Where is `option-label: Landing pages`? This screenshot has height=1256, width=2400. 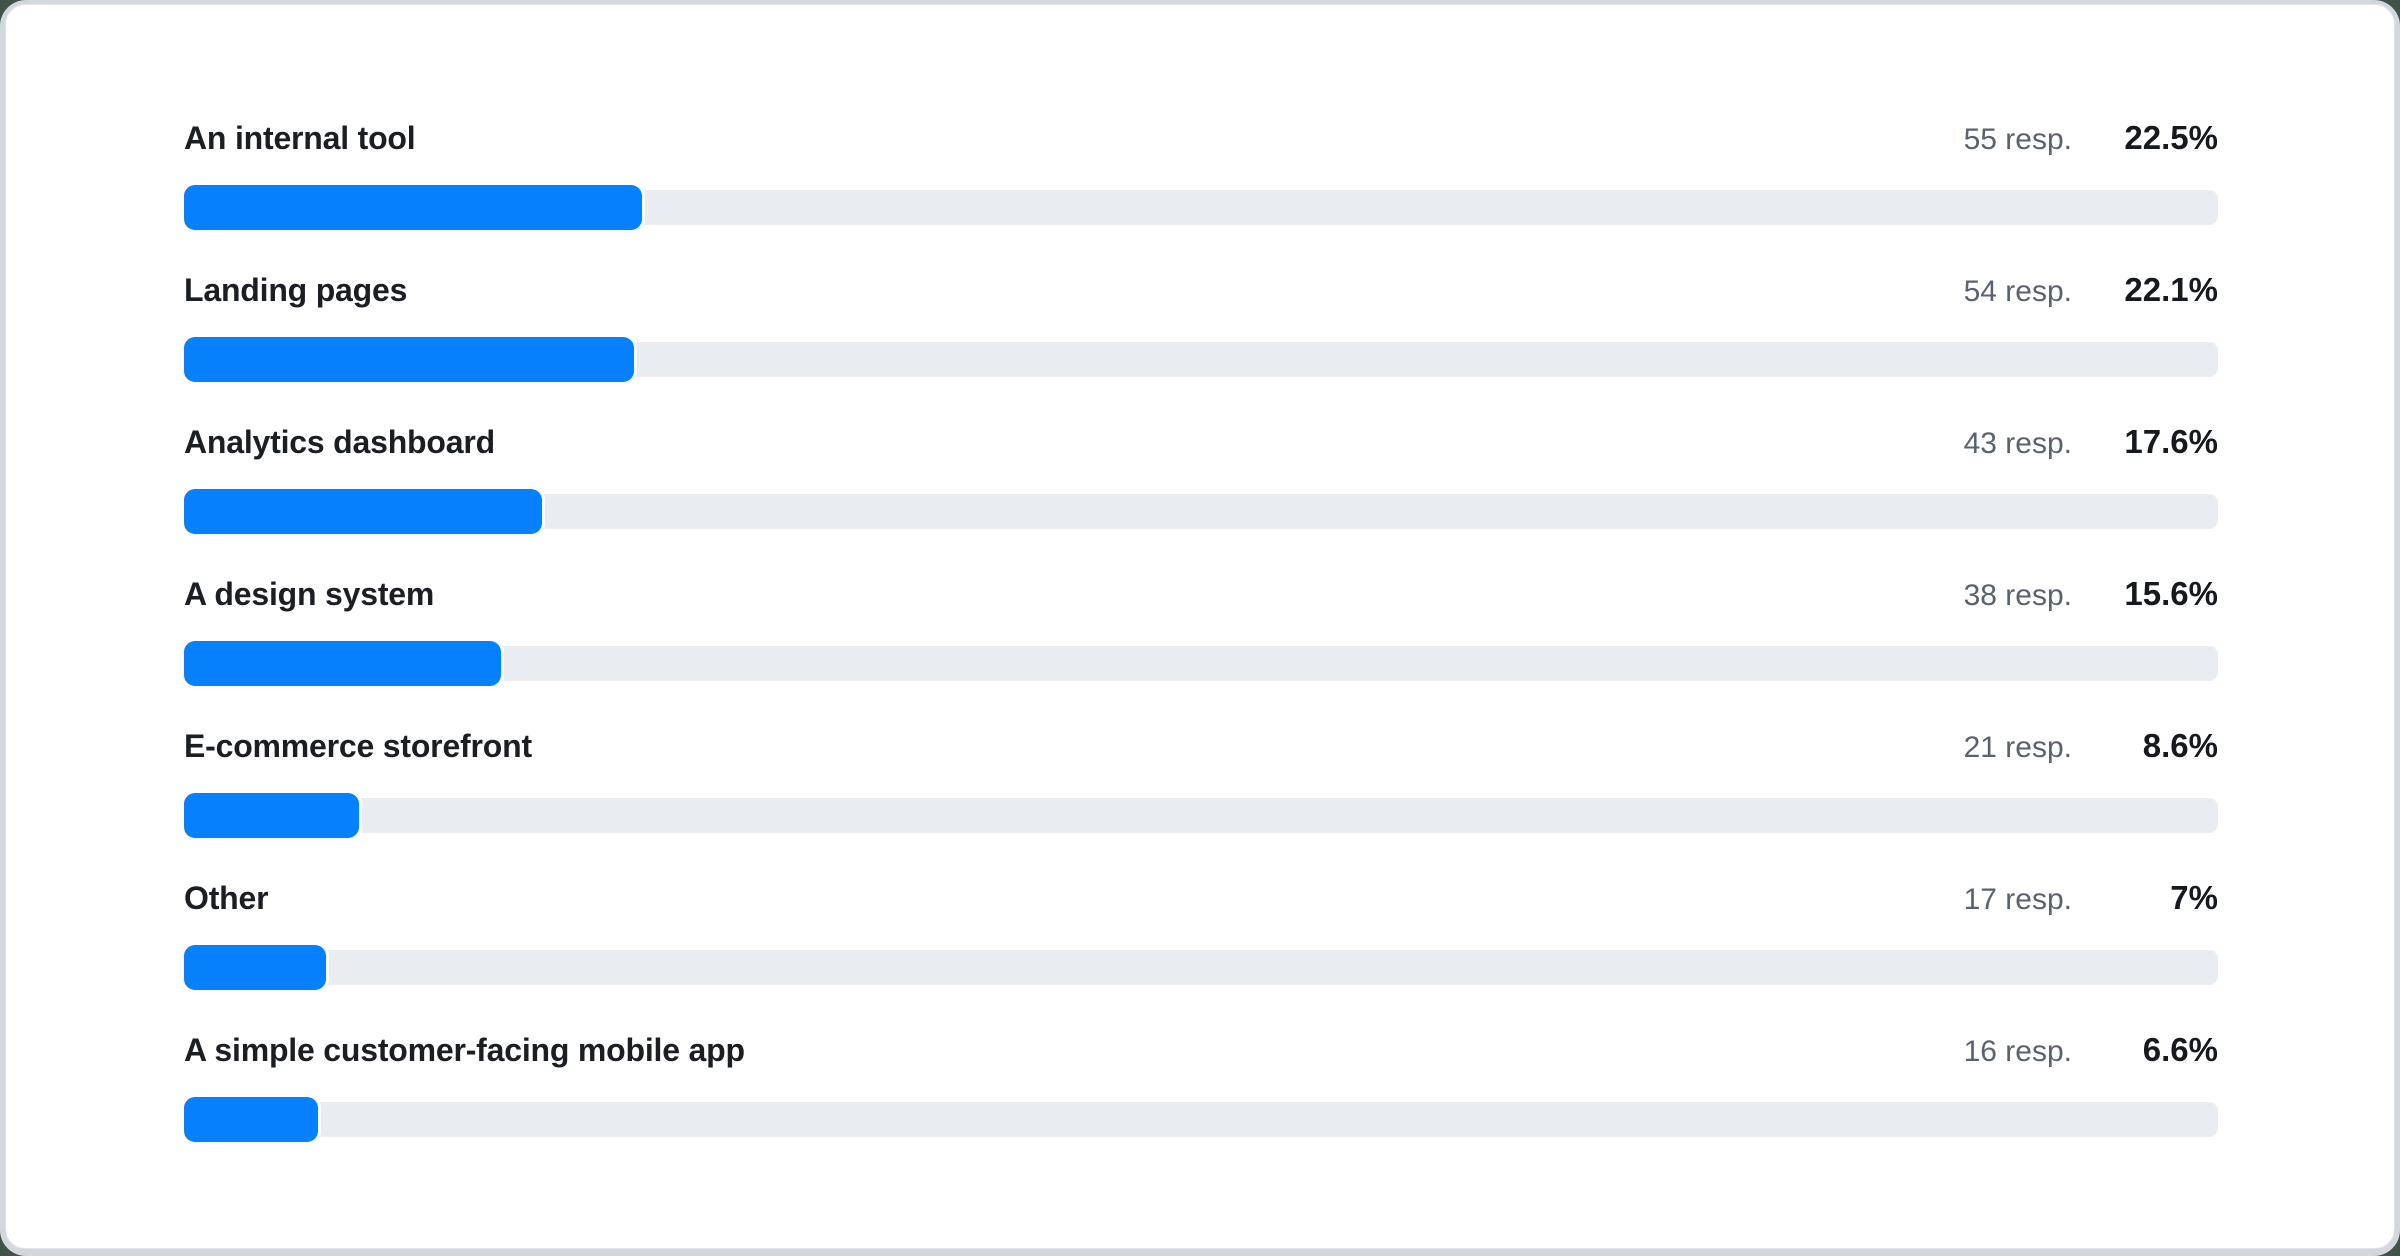
option-label: Landing pages is located at coordinates (296, 290).